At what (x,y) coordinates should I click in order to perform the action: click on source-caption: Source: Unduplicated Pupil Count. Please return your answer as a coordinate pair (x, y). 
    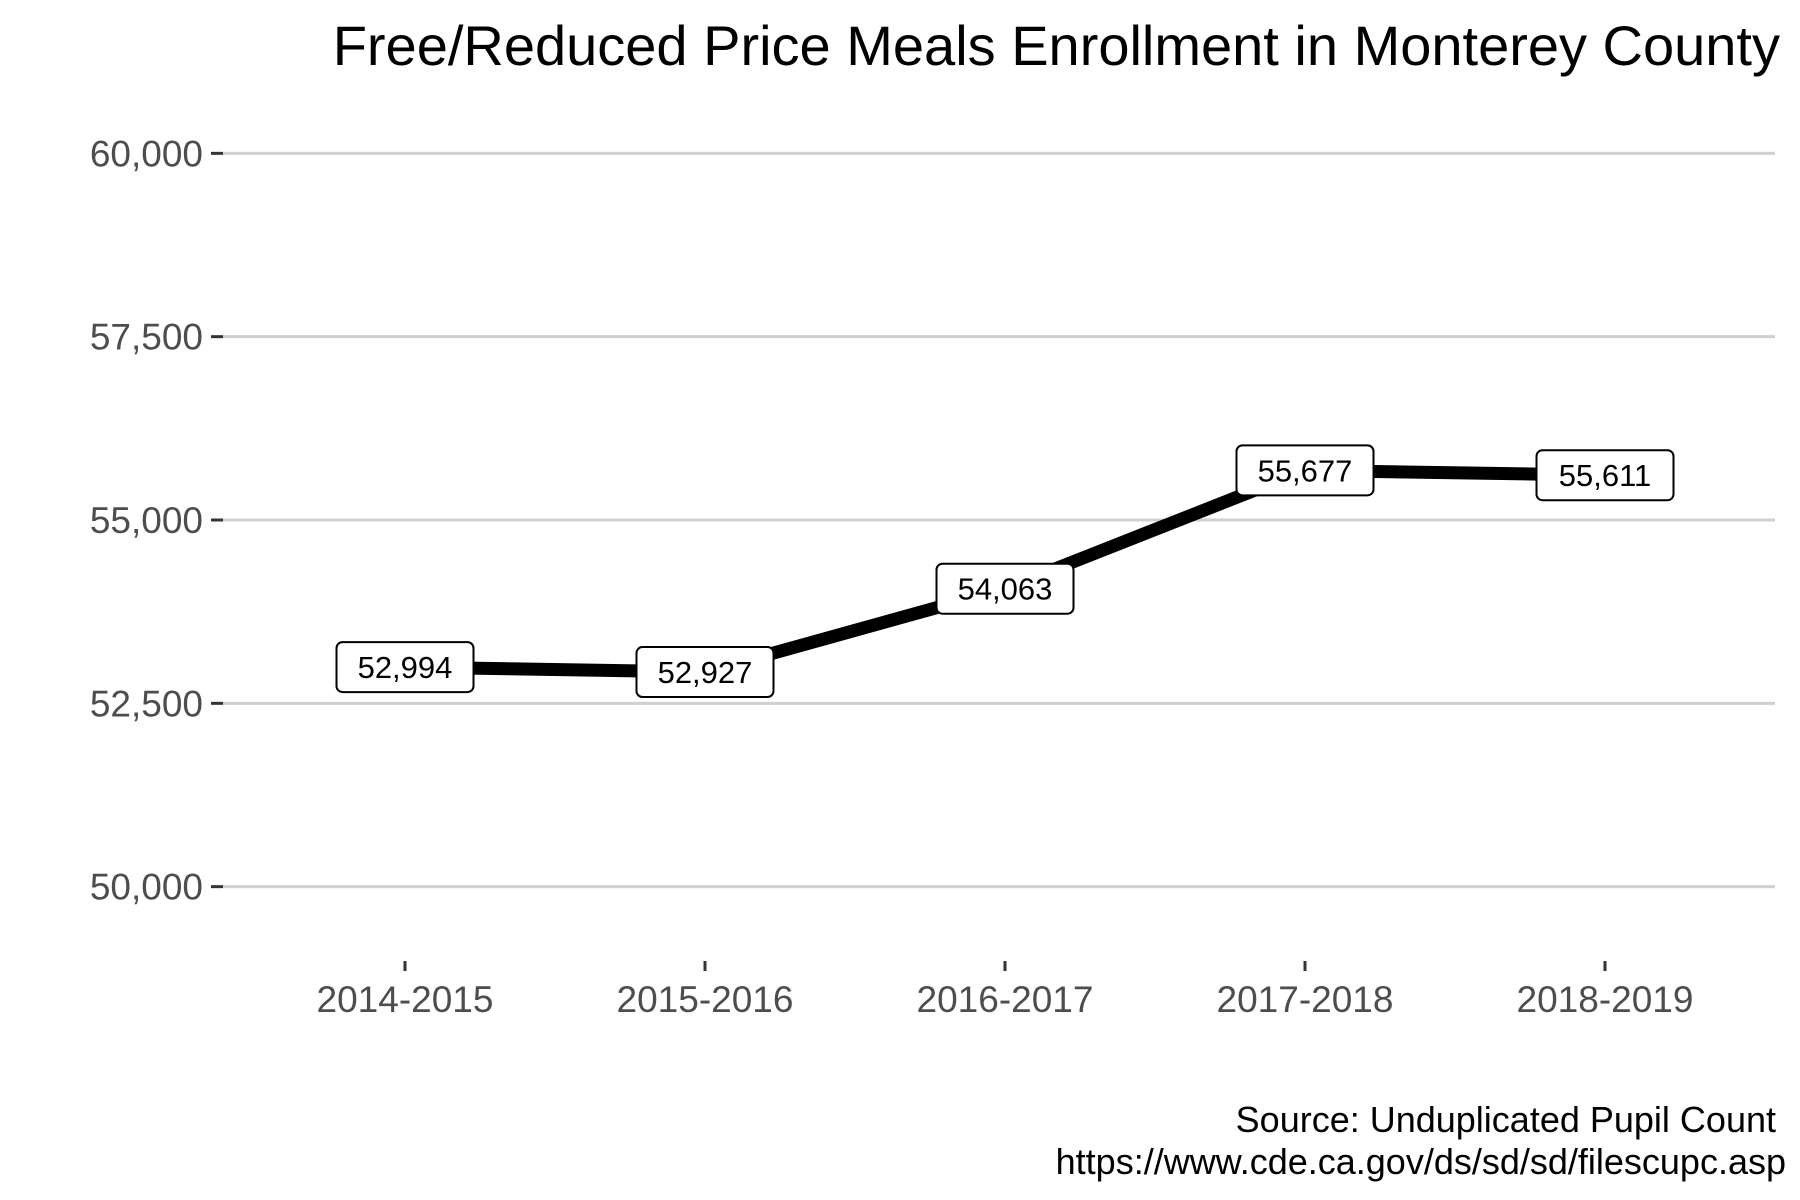
    Looking at the image, I should click on (1506, 1119).